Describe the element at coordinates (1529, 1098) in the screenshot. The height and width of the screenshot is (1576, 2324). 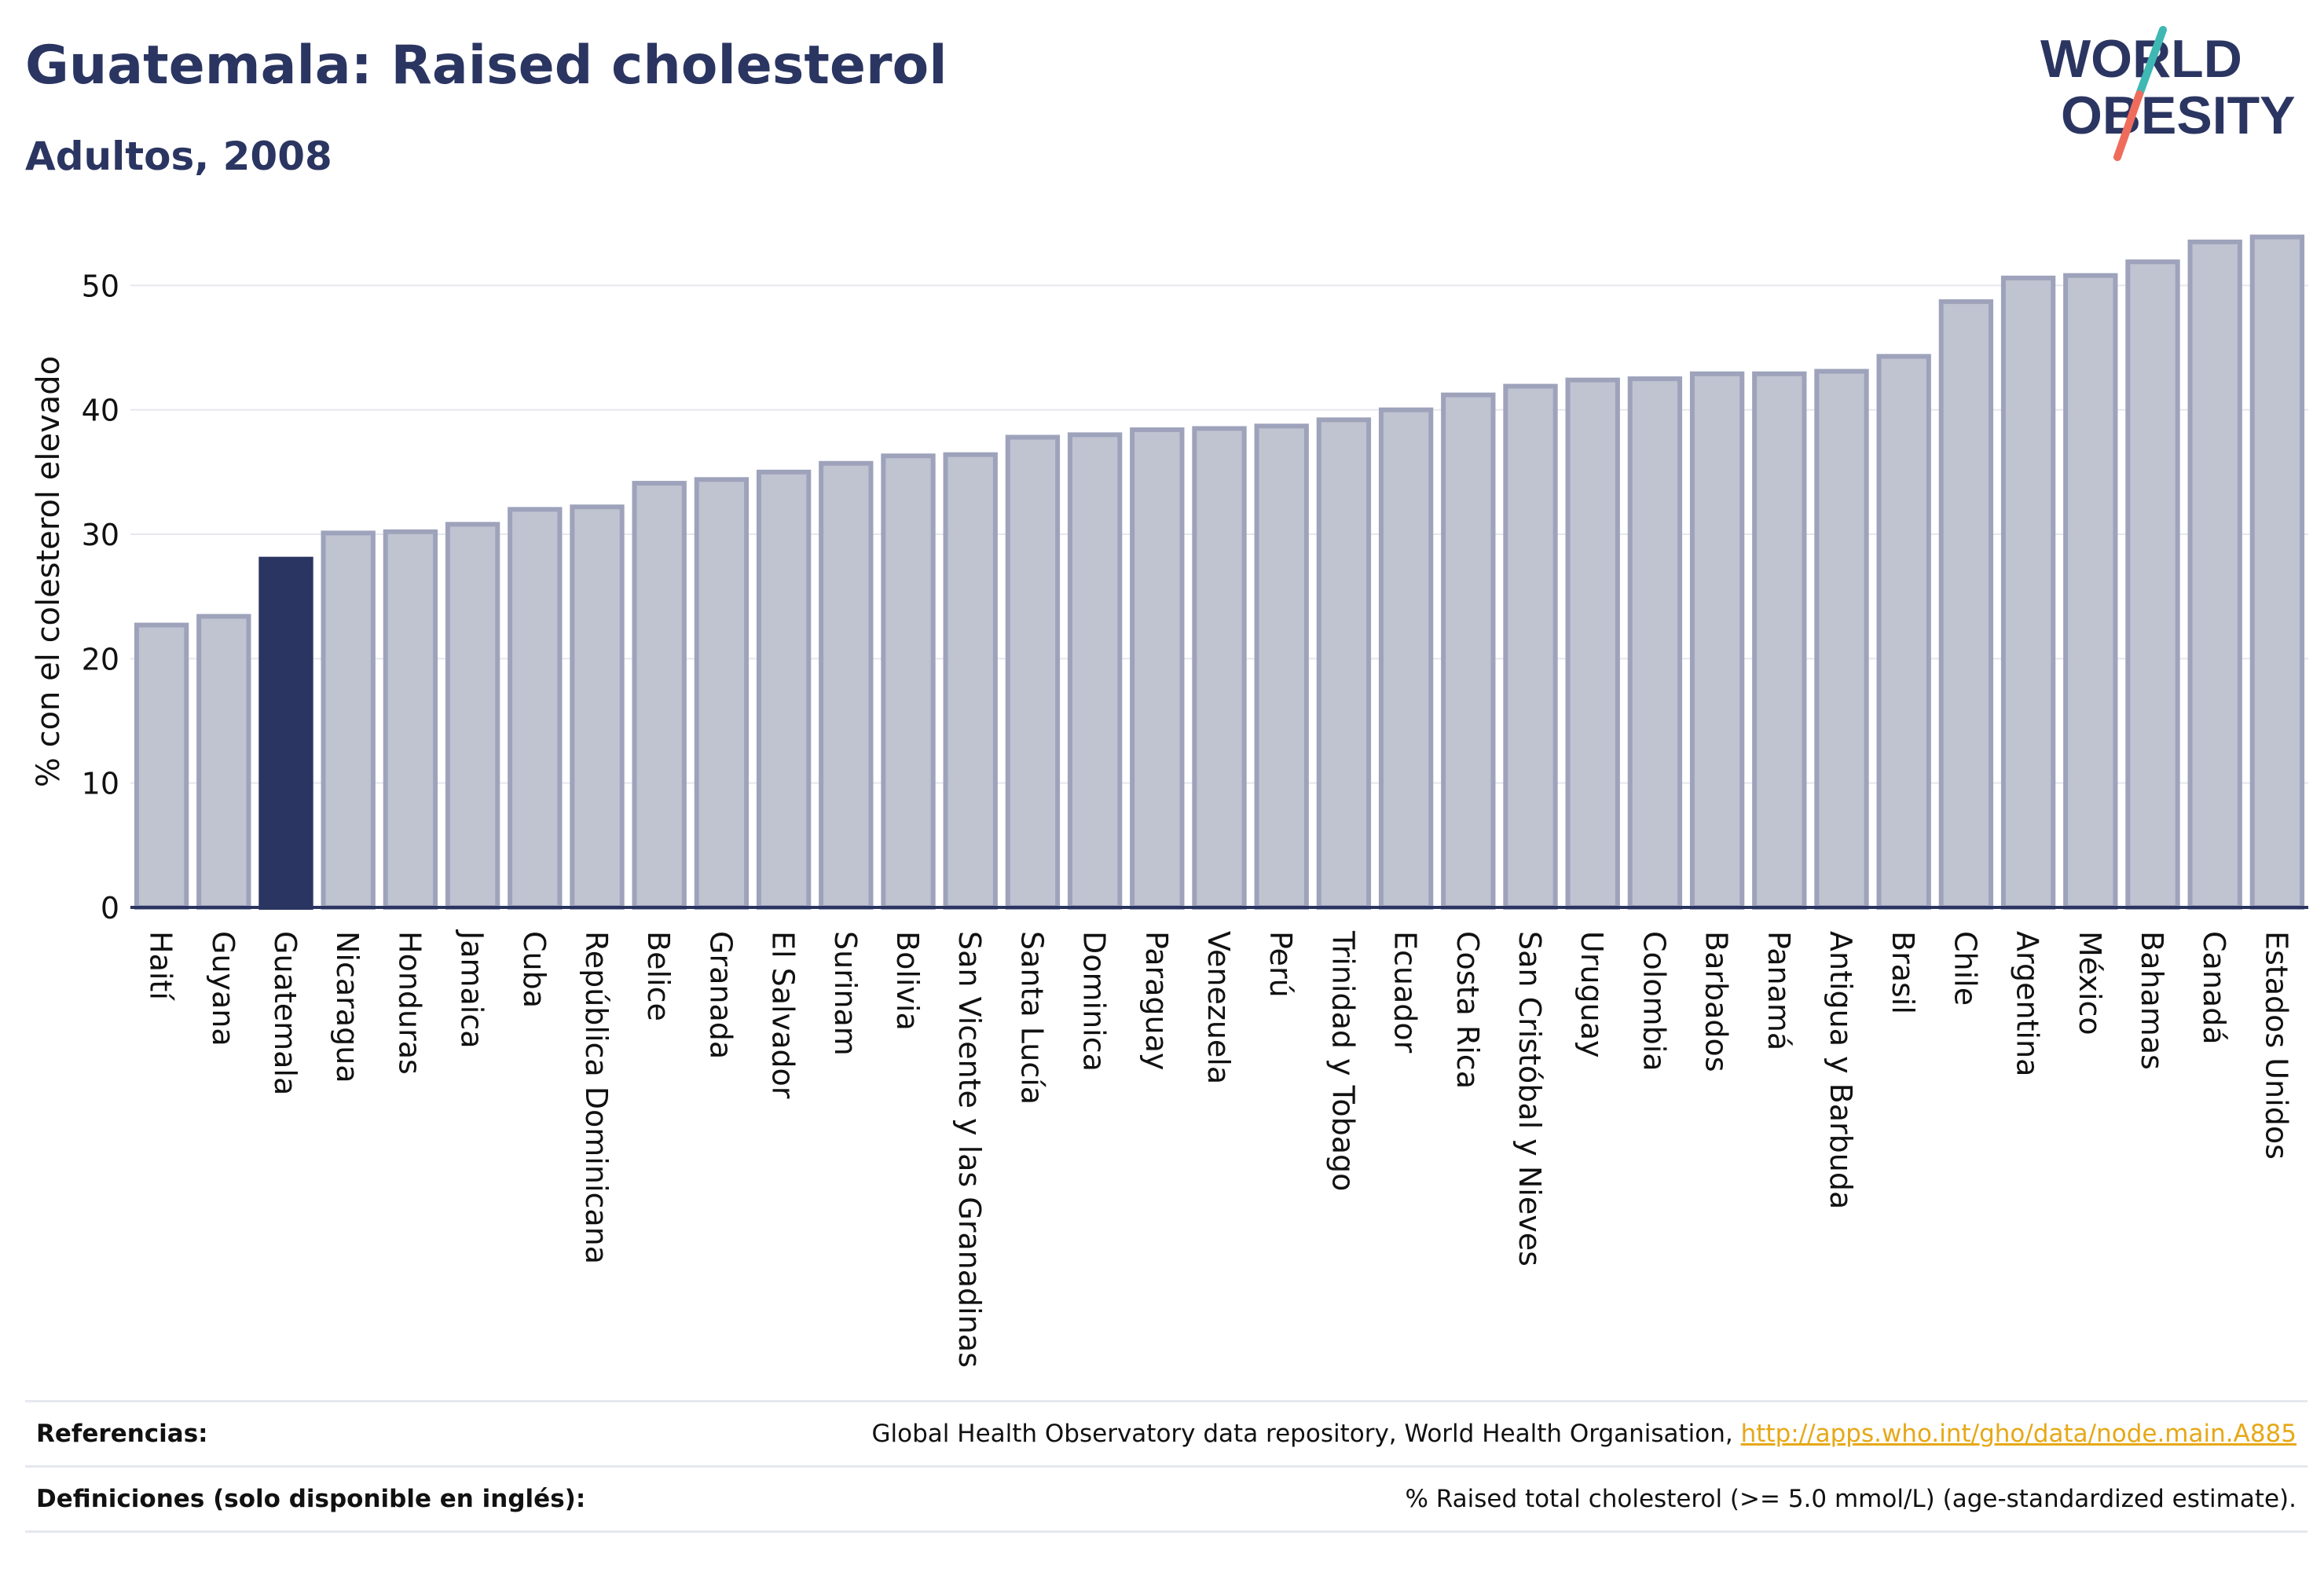
I see `x-tick-label: San Cristóbal y Nieves` at that location.